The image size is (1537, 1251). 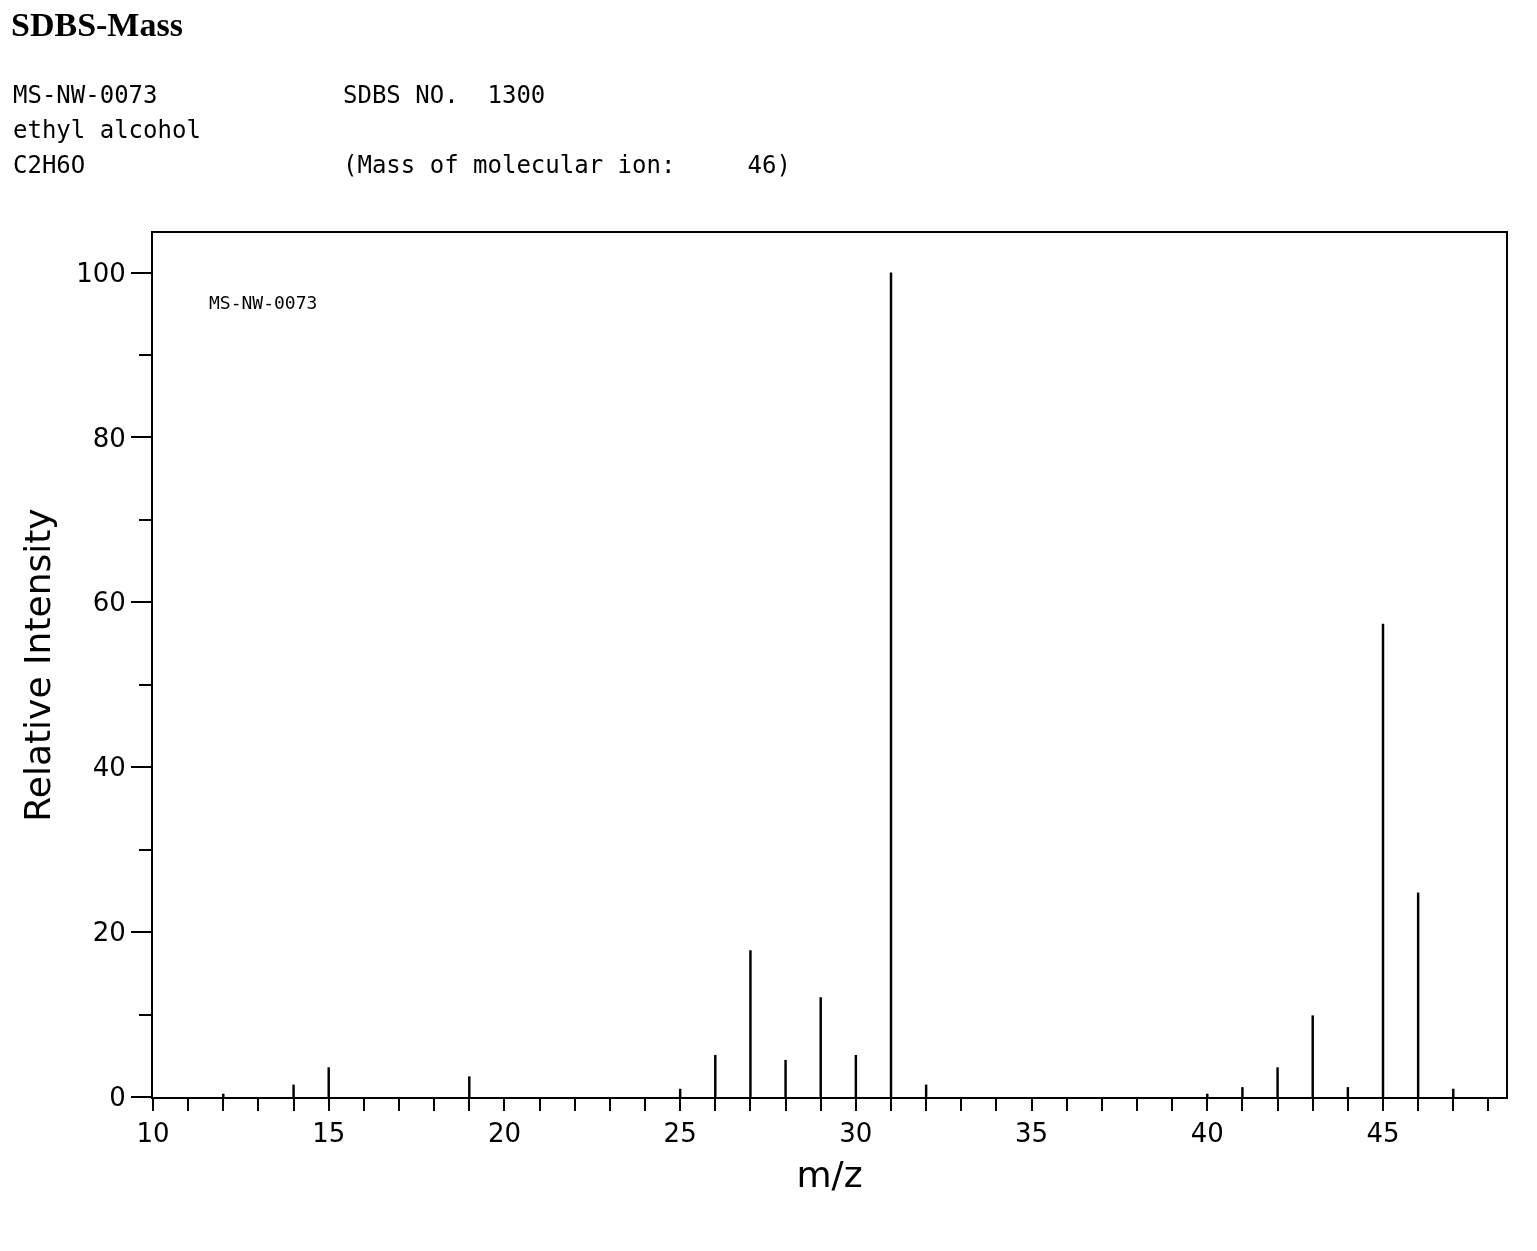 I want to click on x-tick-label: 40, so click(x=1207, y=1133).